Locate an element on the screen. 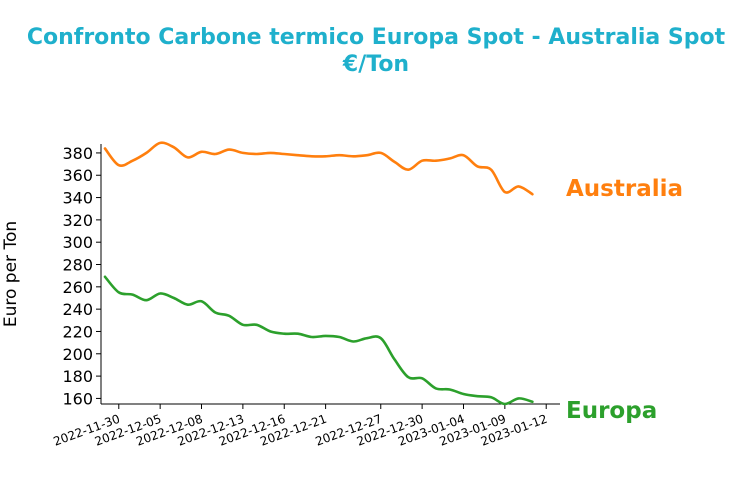 The width and height of the screenshot is (752, 504). y-tick-label: 260 is located at coordinates (77, 287).